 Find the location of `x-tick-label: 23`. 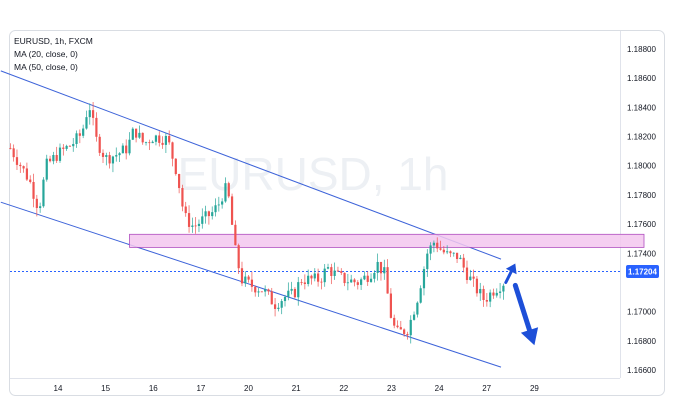

x-tick-label: 23 is located at coordinates (391, 388).